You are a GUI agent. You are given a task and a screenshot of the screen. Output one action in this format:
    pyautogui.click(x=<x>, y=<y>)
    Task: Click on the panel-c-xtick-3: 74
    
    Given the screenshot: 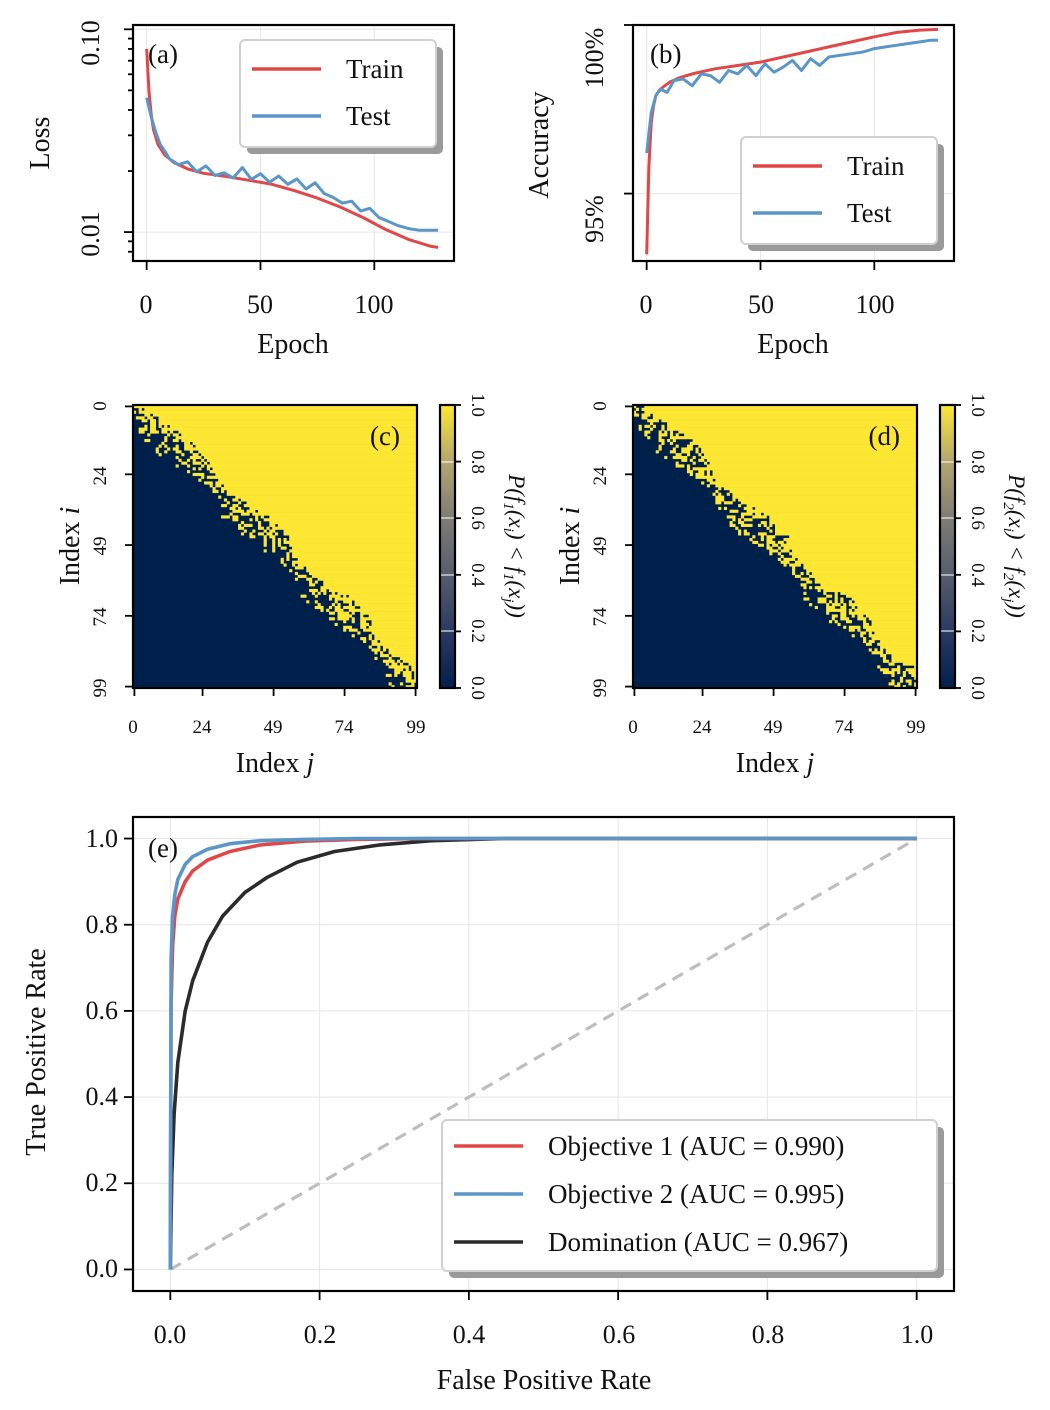 What is the action you would take?
    pyautogui.click(x=345, y=727)
    